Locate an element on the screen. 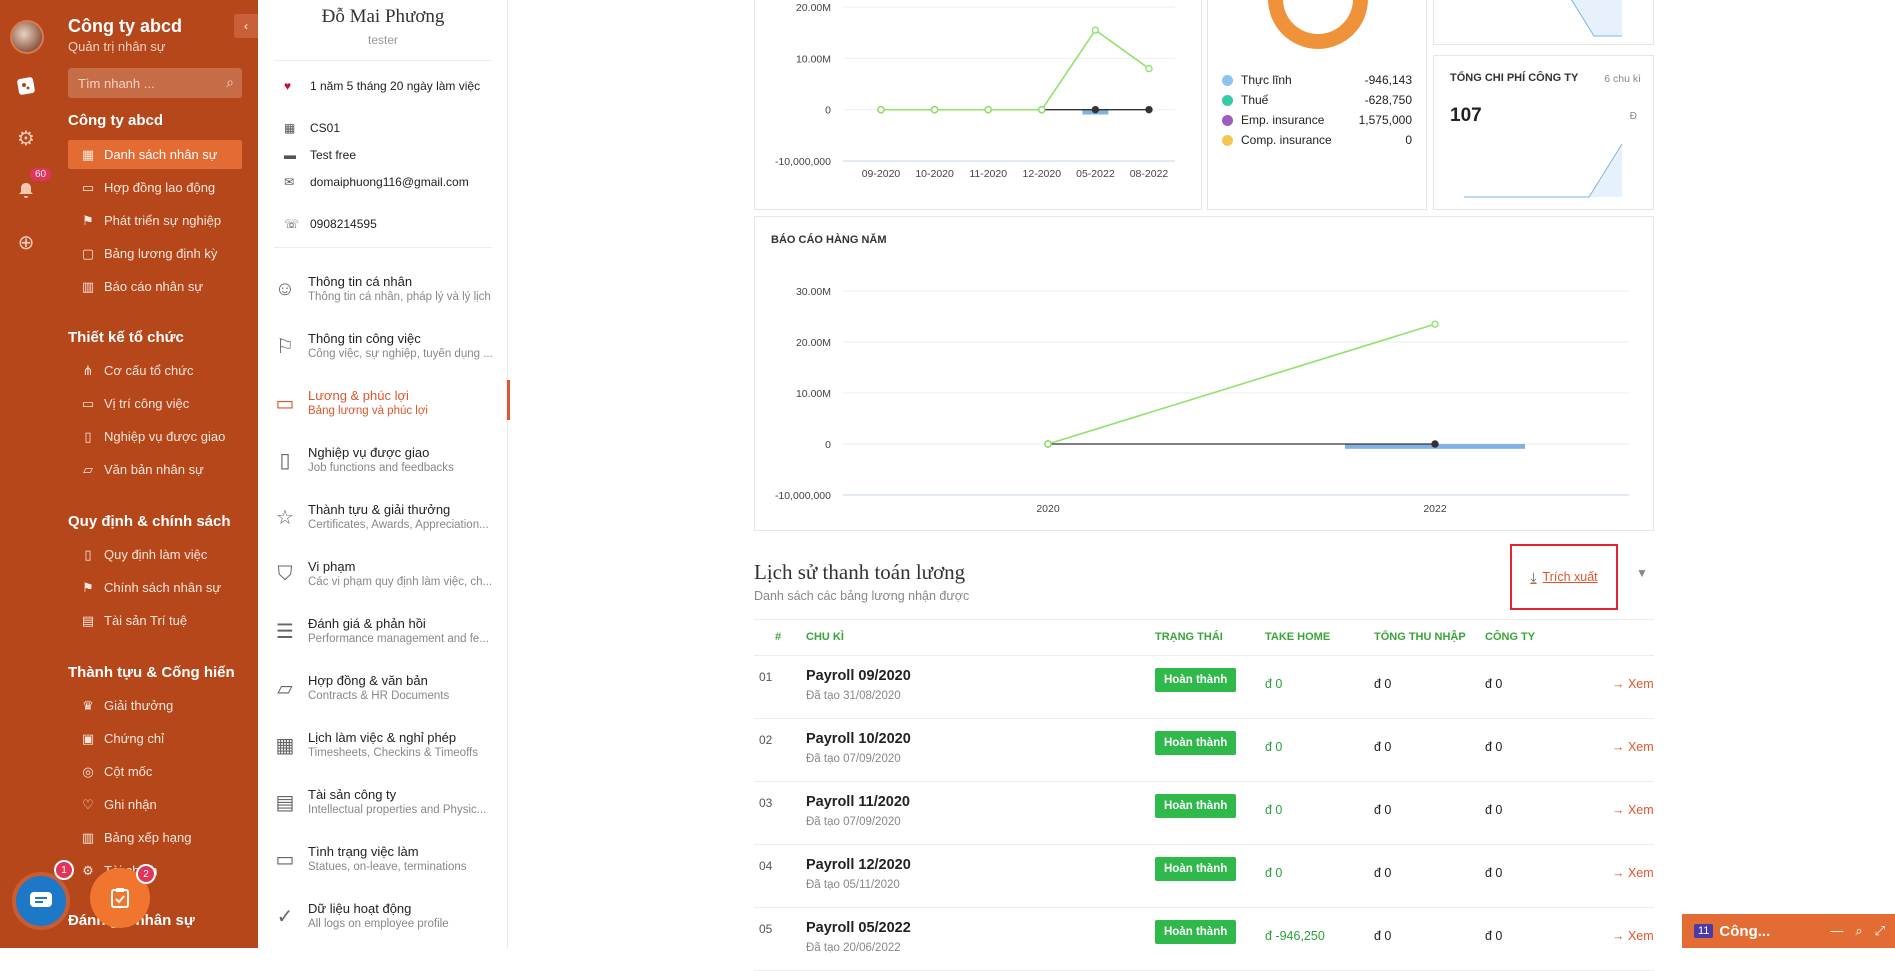 This screenshot has height=971, width=1895. company-cost-period: 6 chu kì is located at coordinates (1622, 79).